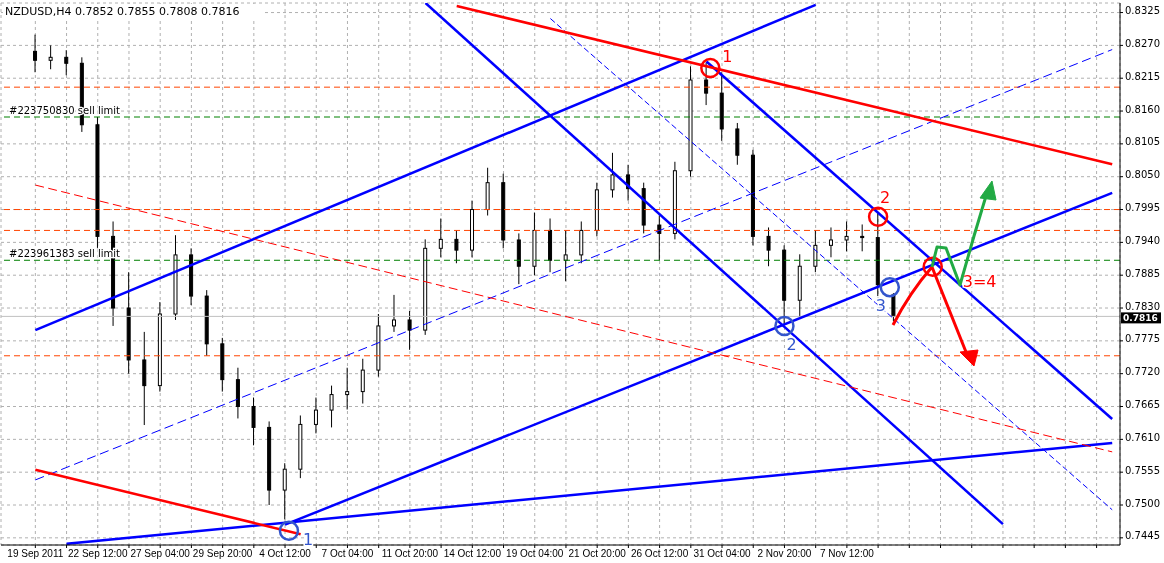 Image resolution: width=1164 pixels, height=563 pixels. Describe the element at coordinates (659, 554) in the screenshot. I see `x-tick-label: 26 Oct 12:00` at that location.